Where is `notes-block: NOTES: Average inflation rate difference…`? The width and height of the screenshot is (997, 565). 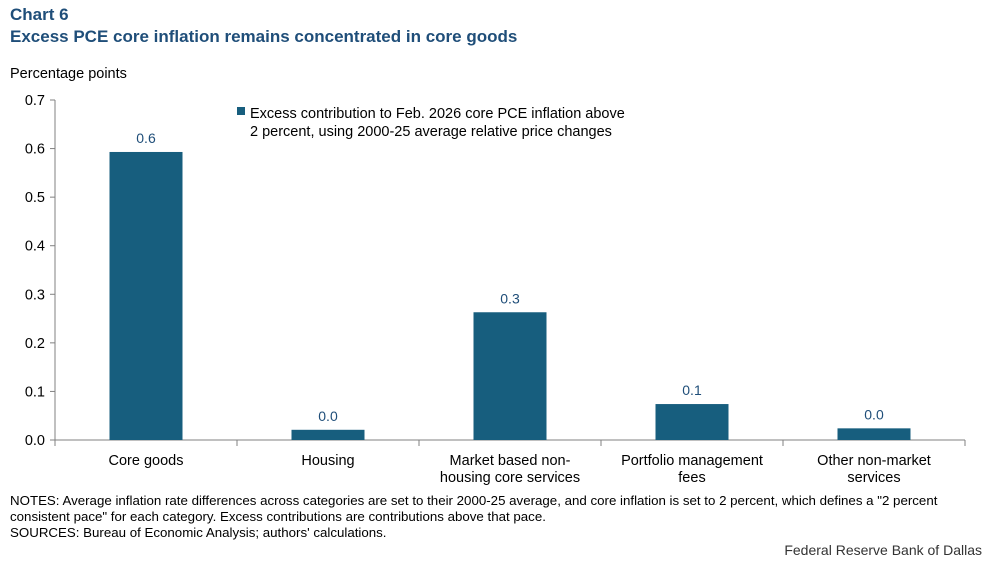
notes-block: NOTES: Average inflation rate difference… is located at coordinates (500, 517).